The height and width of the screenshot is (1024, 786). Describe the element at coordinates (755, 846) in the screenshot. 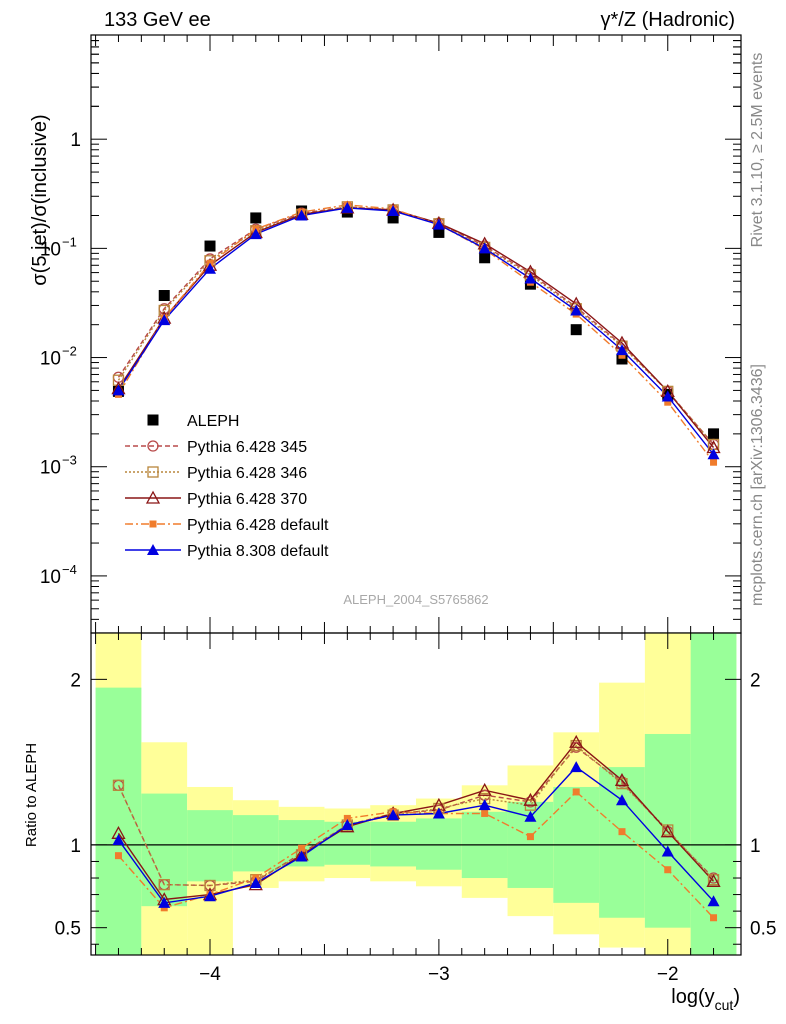

I see `ratio-ytick-label-right: 1` at that location.